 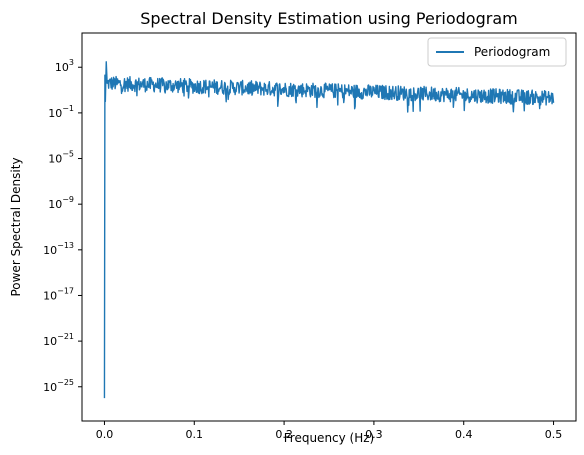 What do you see at coordinates (464, 434) in the screenshot?
I see `x-tick-label: 0.4` at bounding box center [464, 434].